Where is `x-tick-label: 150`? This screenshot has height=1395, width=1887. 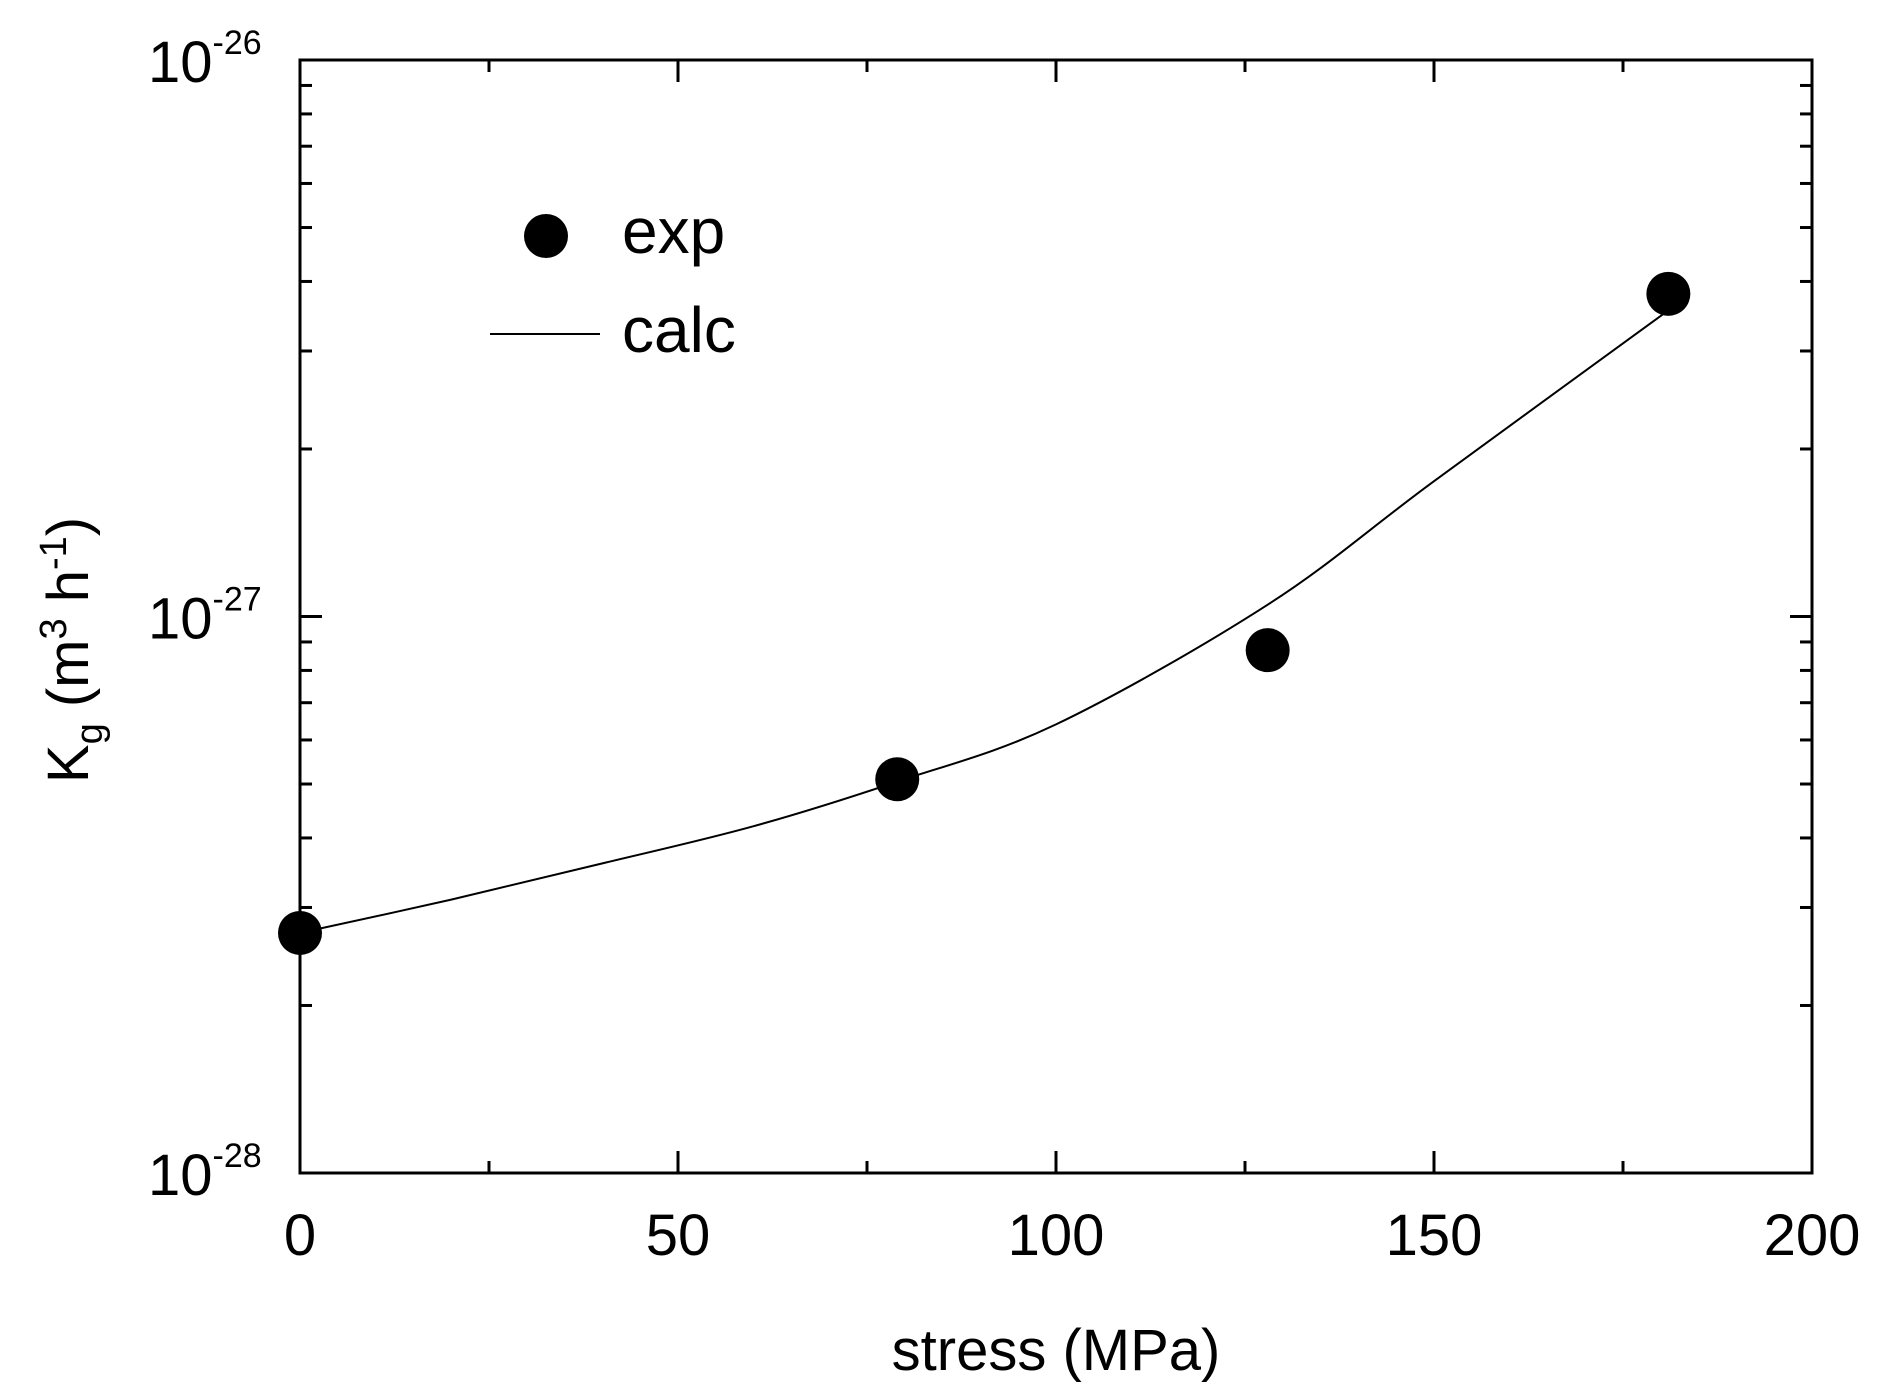
x-tick-label: 150 is located at coordinates (1434, 1235).